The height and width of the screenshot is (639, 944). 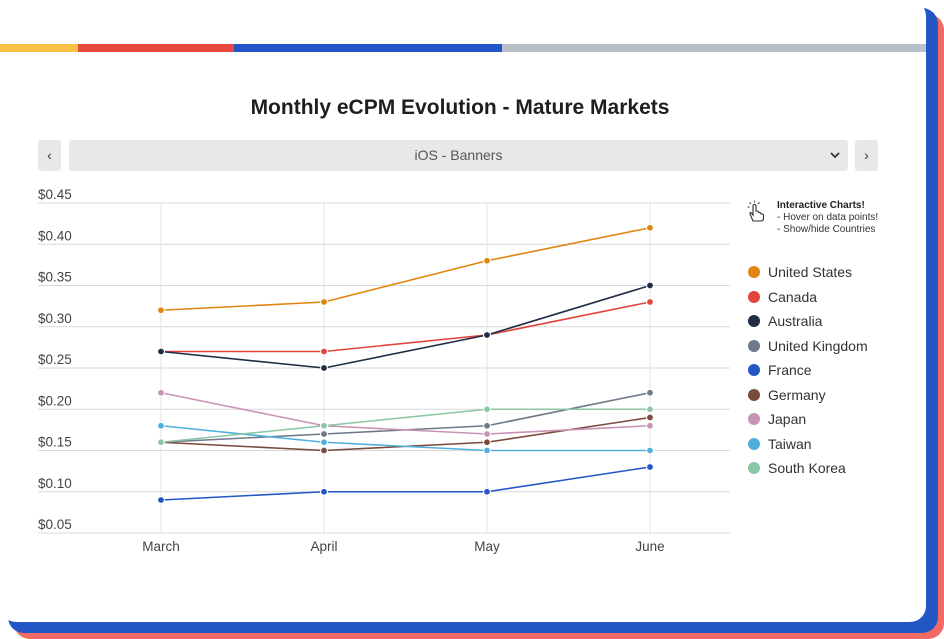 I want to click on x-tick-label: June, so click(x=649, y=546).